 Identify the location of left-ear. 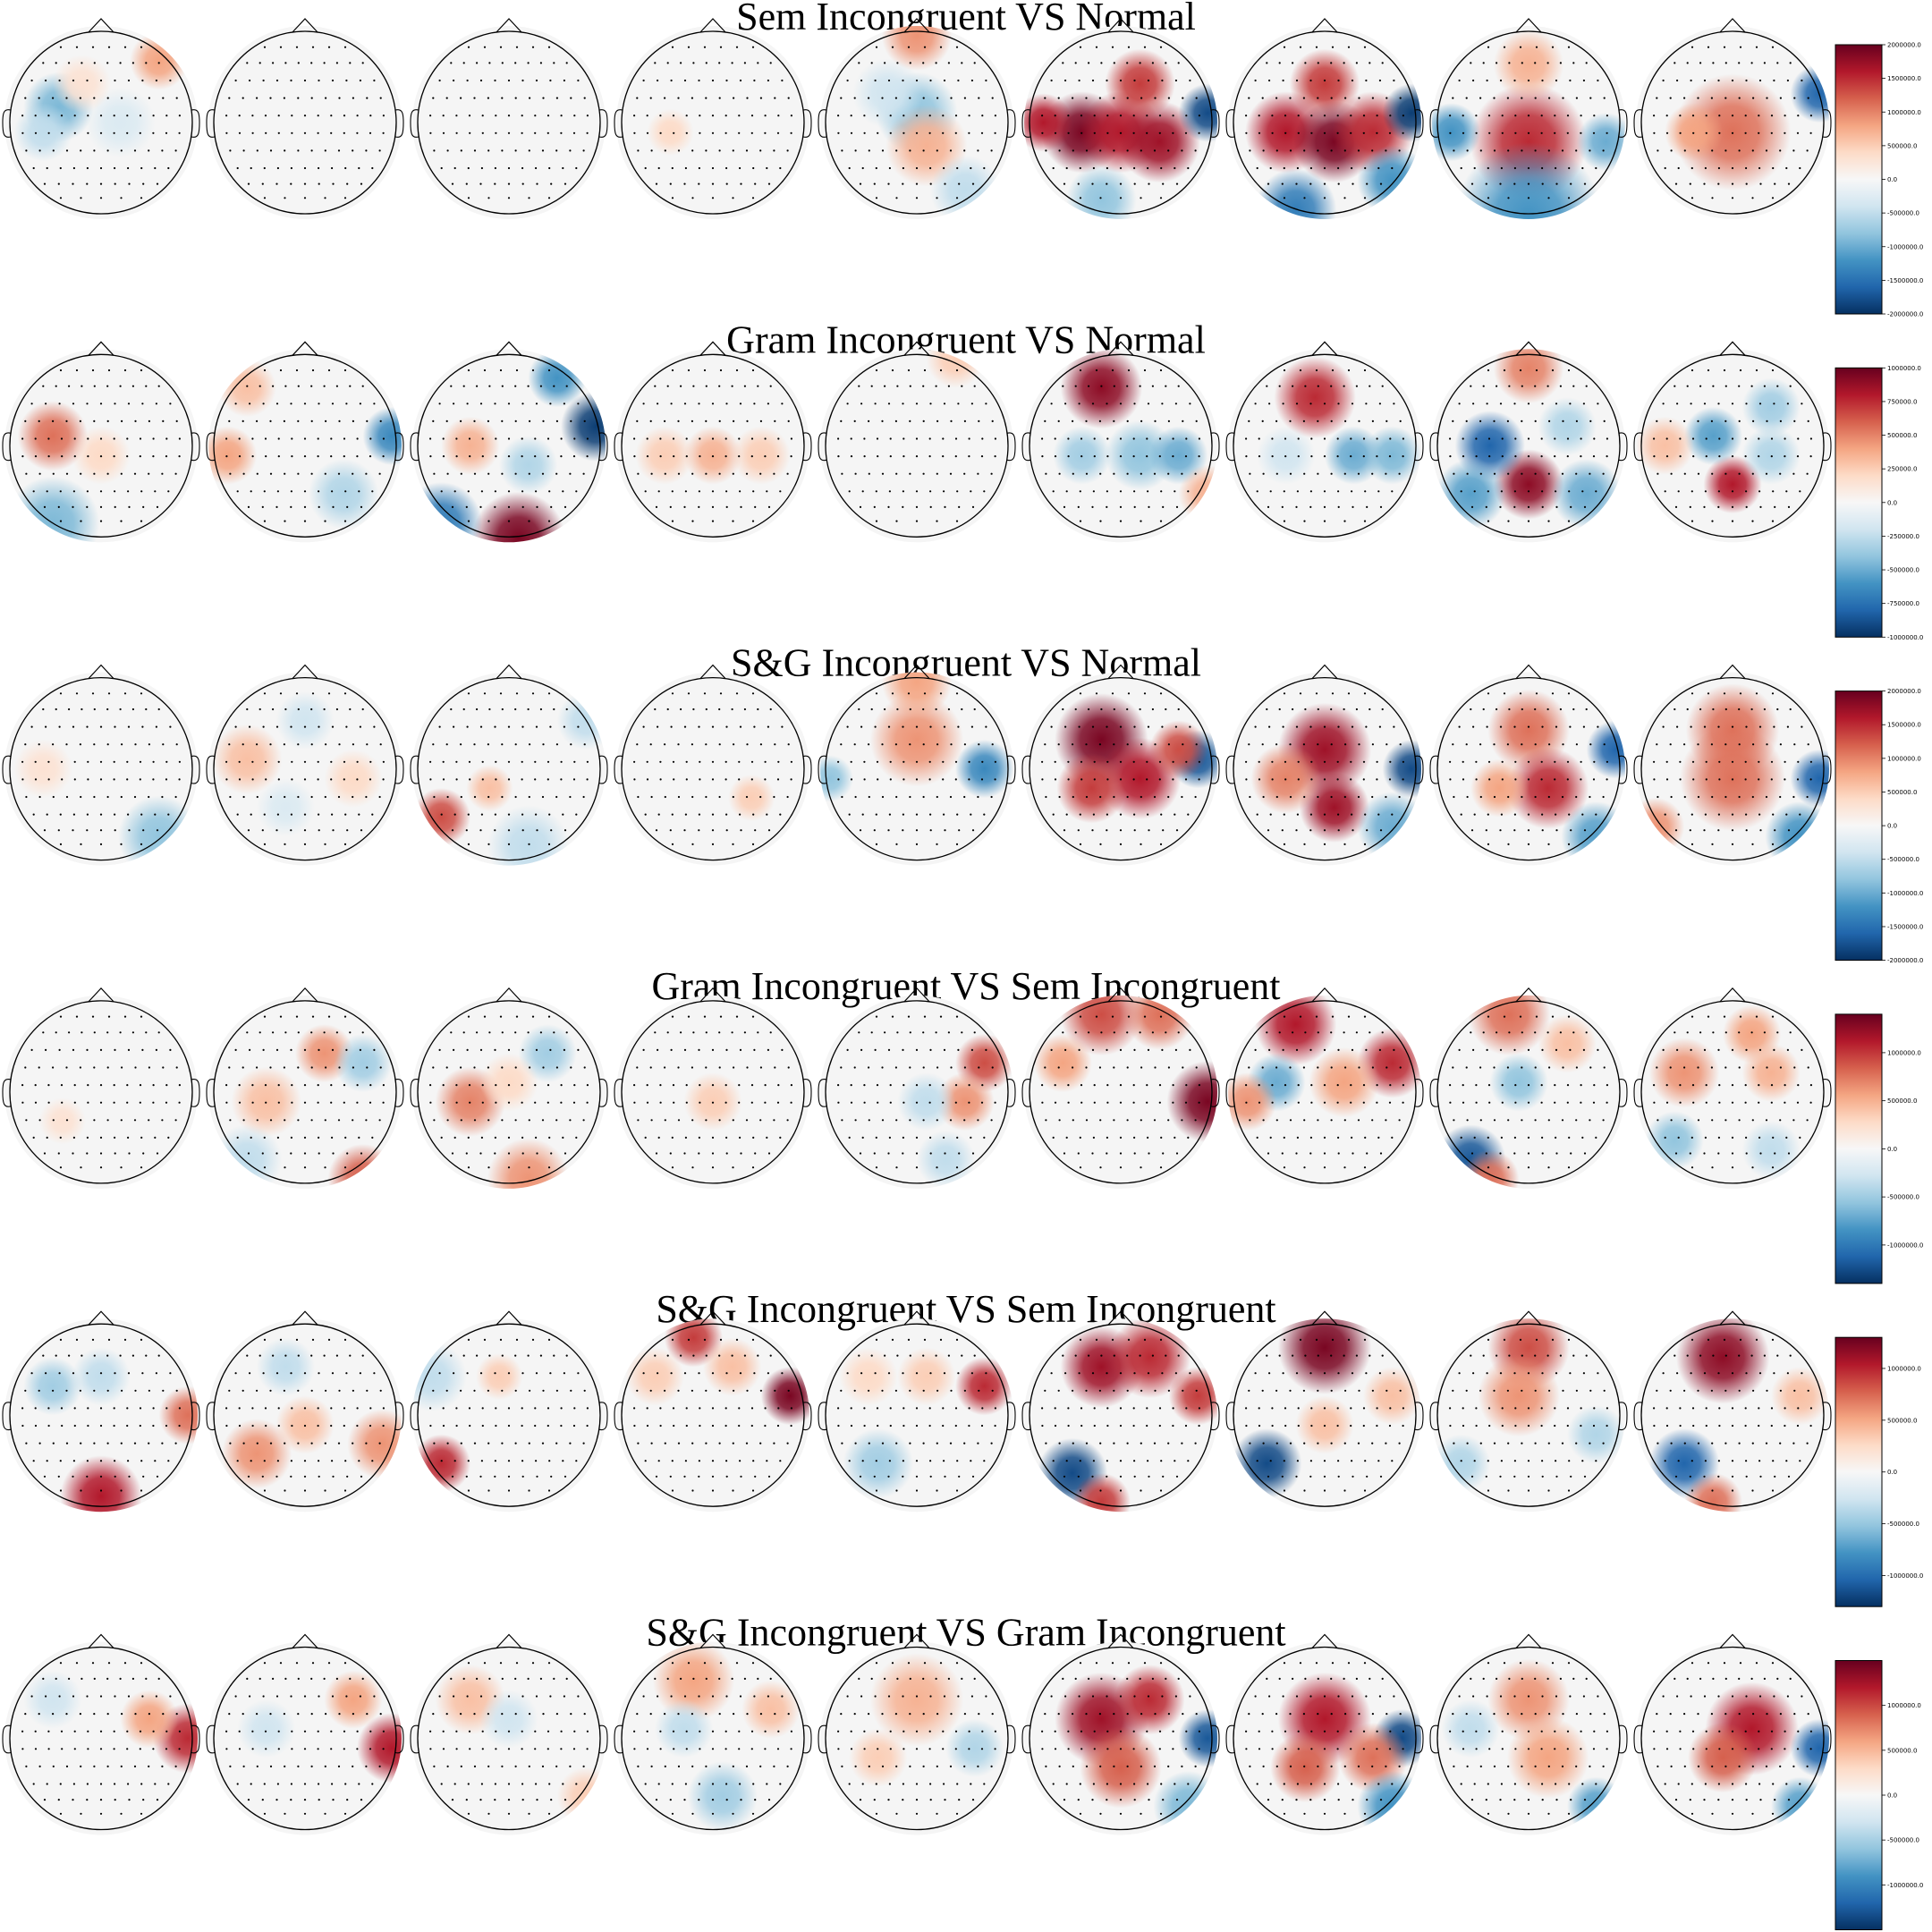
(211, 123).